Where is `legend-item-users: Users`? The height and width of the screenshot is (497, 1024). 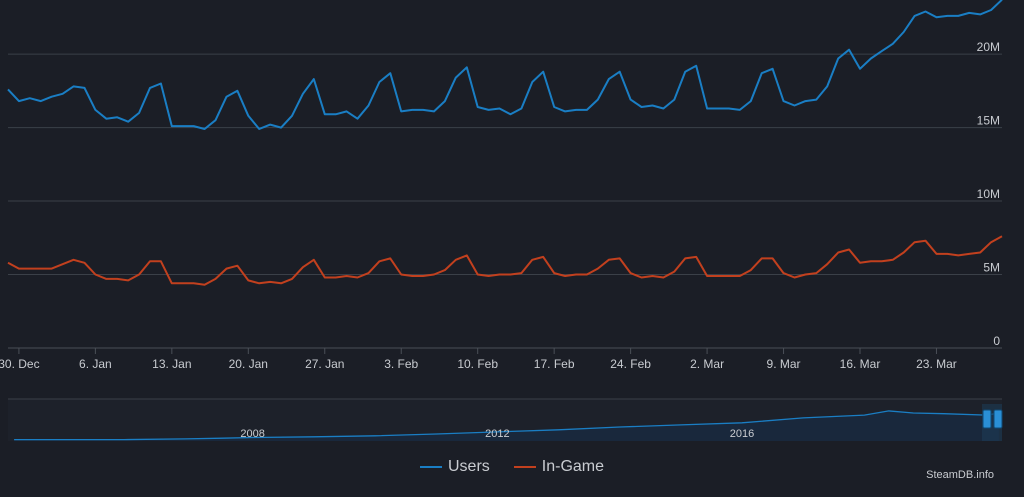
legend-item-users: Users is located at coordinates (454, 467).